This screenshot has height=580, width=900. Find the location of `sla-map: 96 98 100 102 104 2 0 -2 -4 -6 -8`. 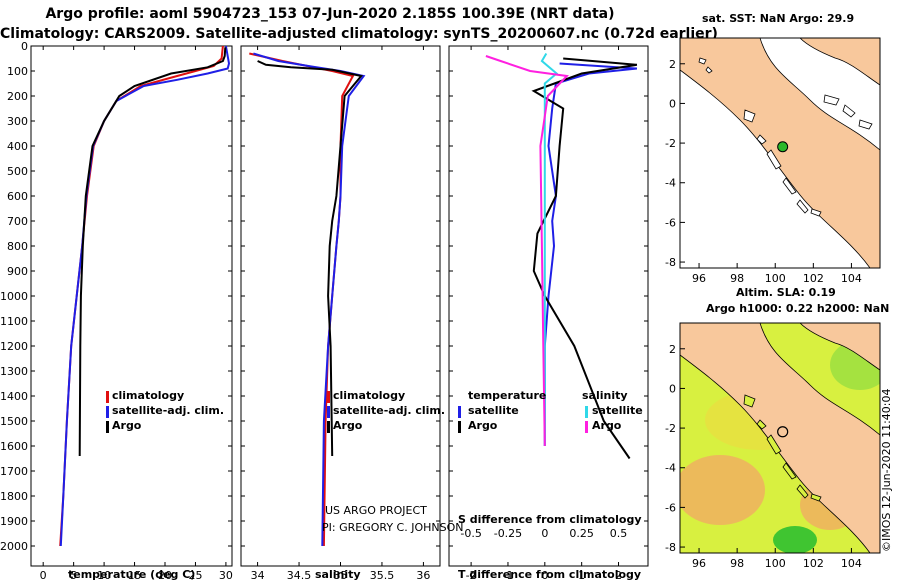

sla-map: 96 98 100 102 104 2 0 -2 -4 -6 -8 is located at coordinates (773, 446).